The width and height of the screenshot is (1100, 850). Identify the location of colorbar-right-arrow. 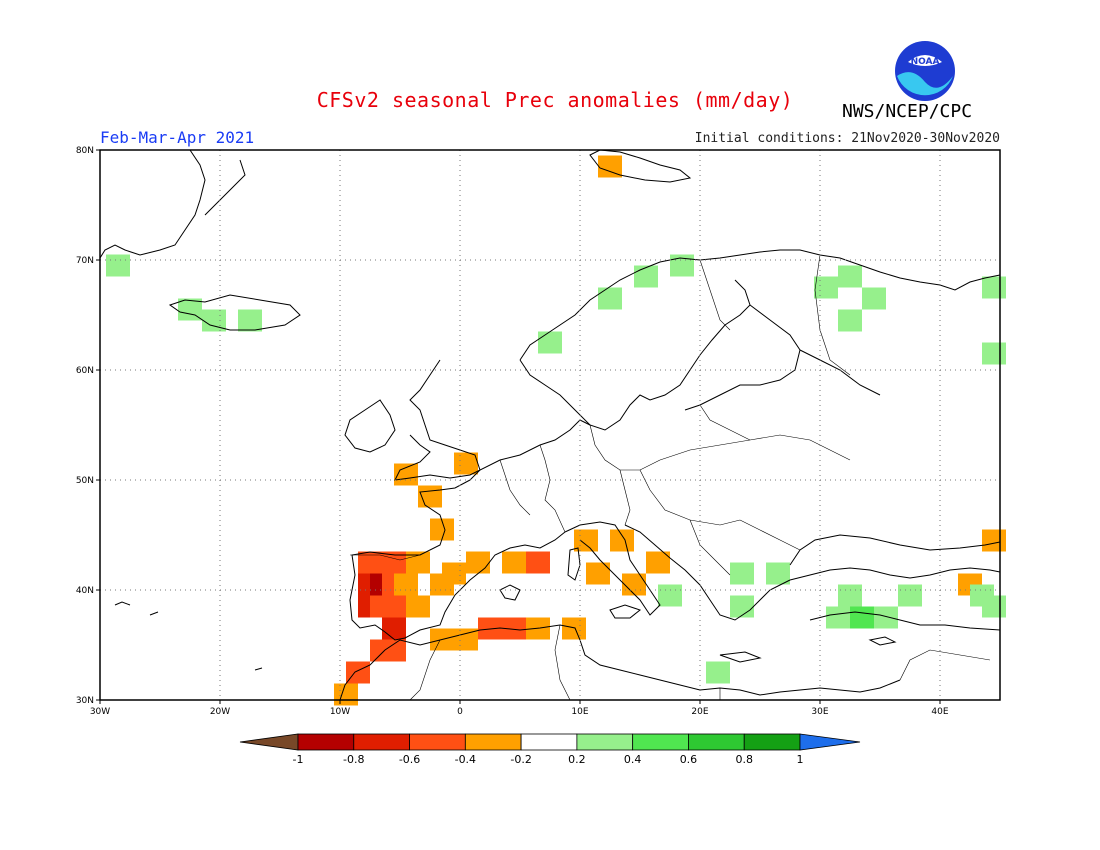
(830, 742).